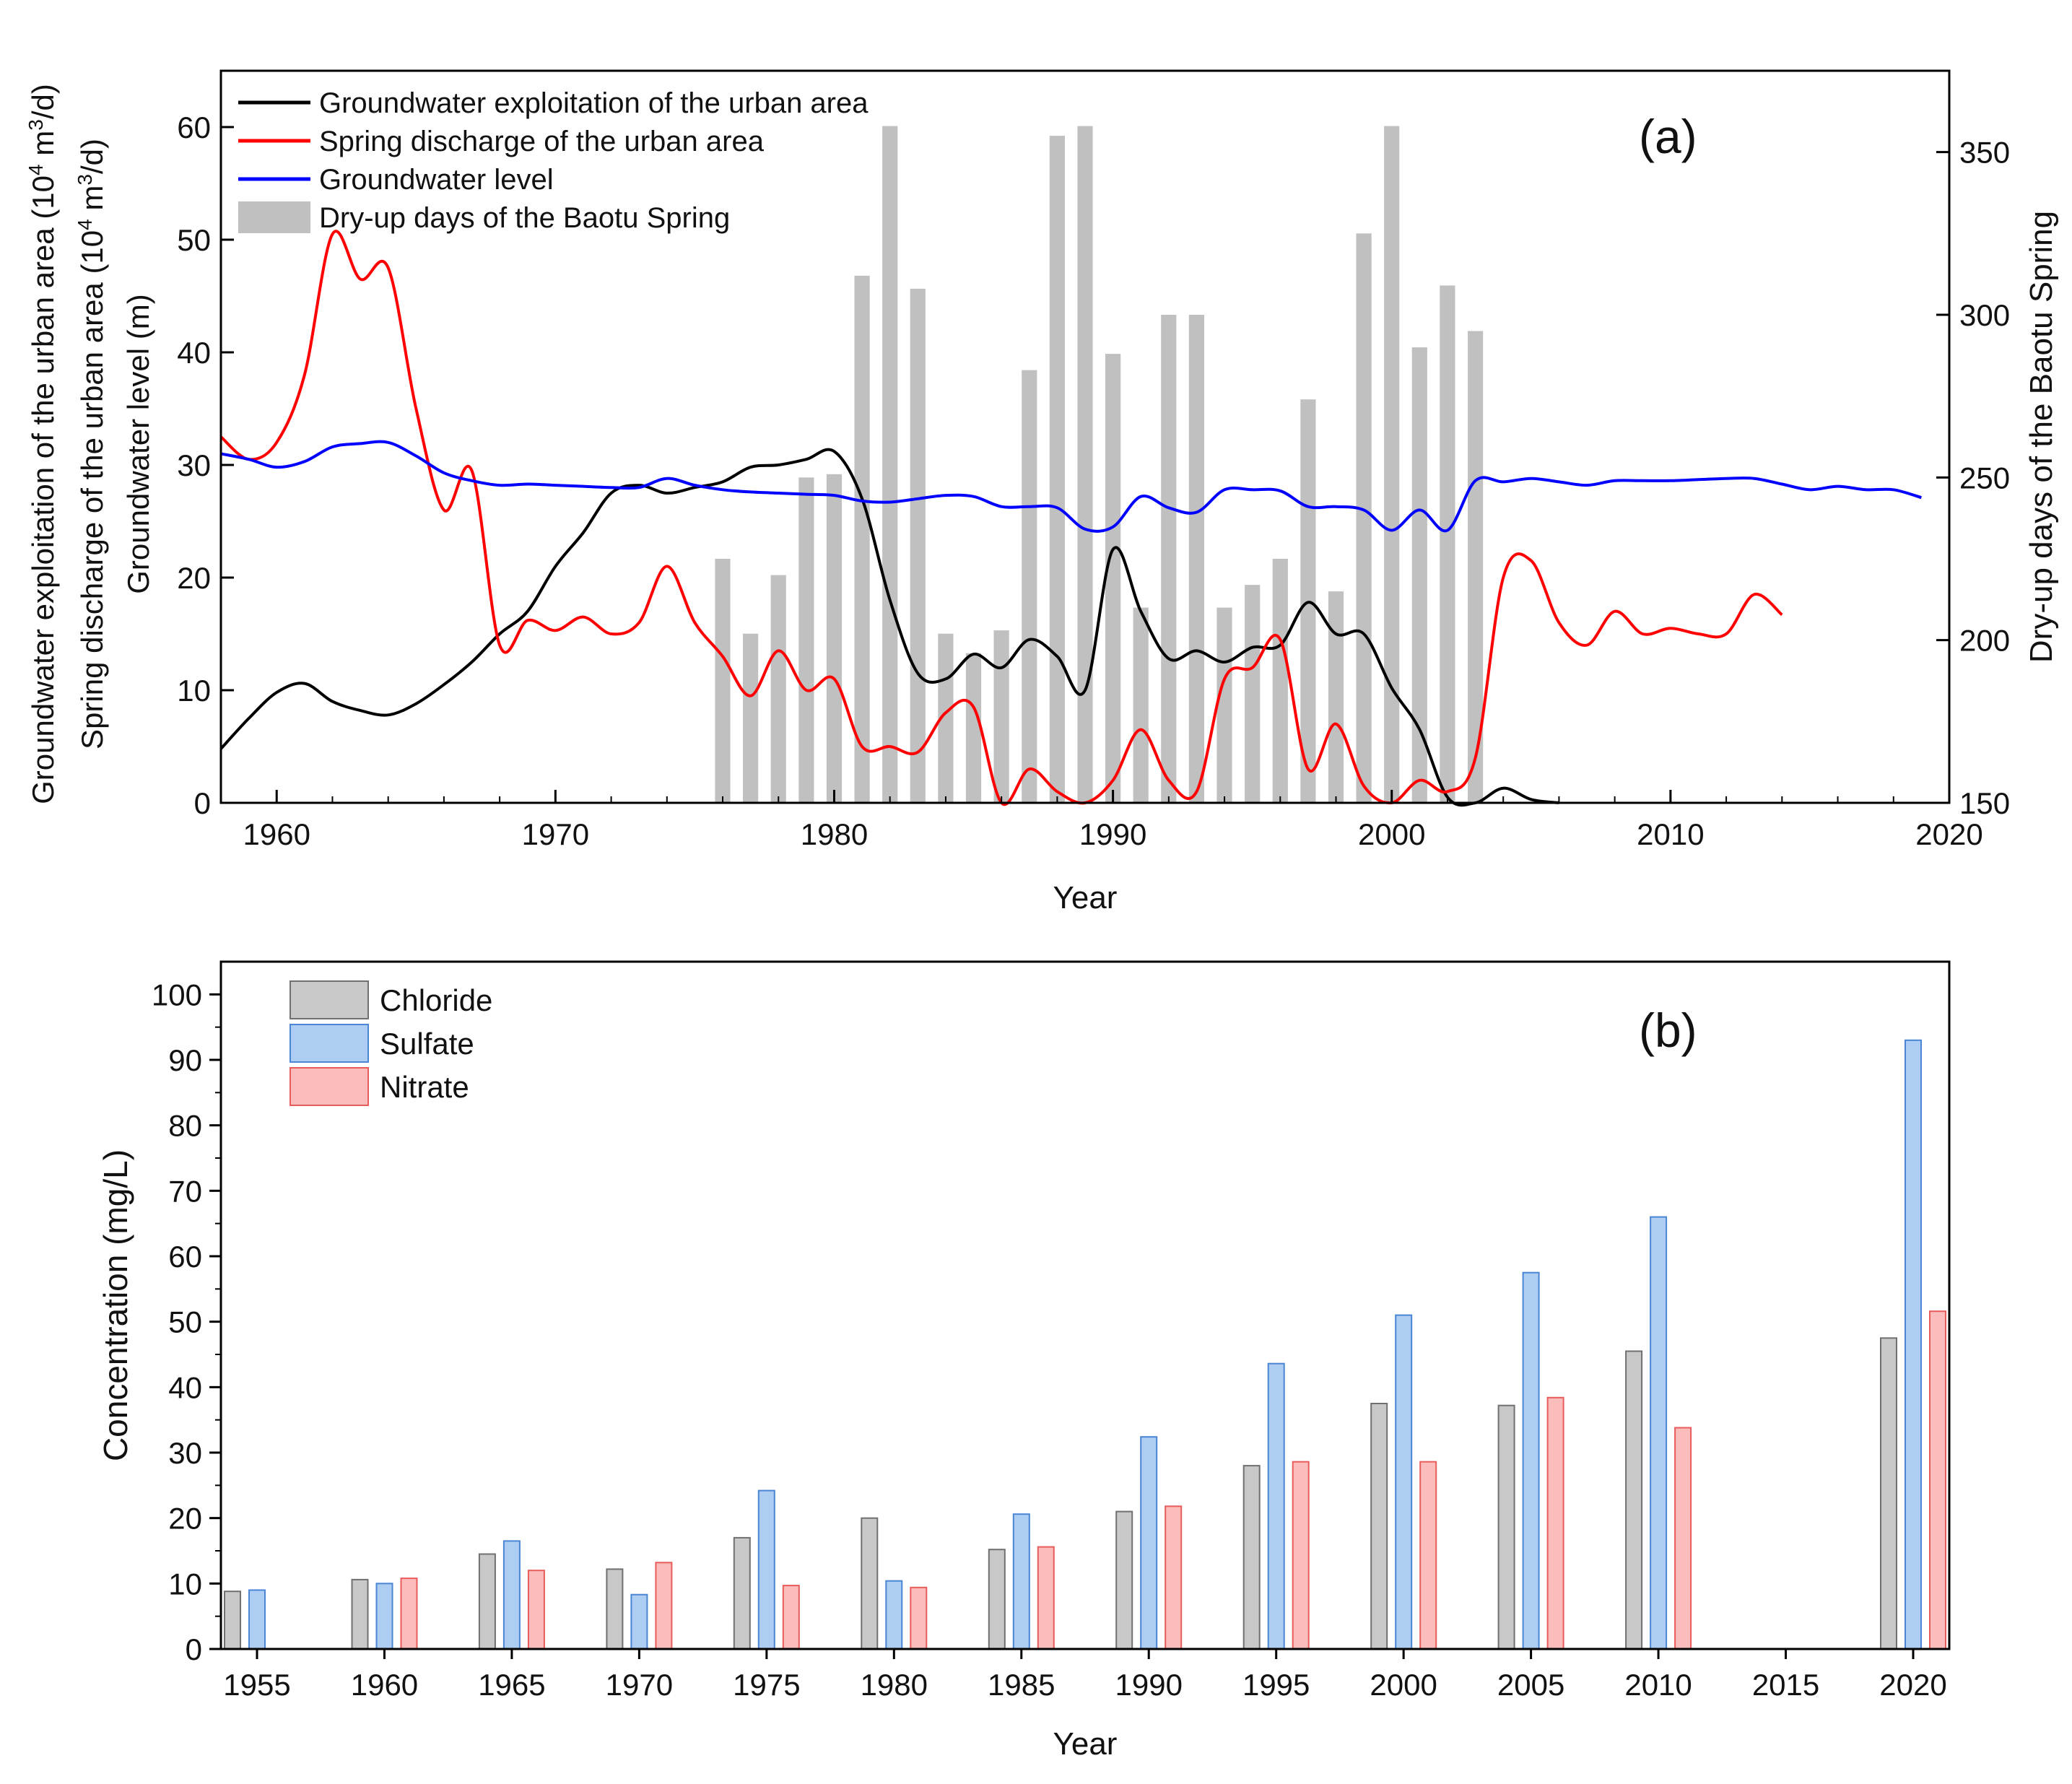 This screenshot has width=2072, height=1784. What do you see at coordinates (834, 639) in the screenshot?
I see `dry-up-bar-1980` at bounding box center [834, 639].